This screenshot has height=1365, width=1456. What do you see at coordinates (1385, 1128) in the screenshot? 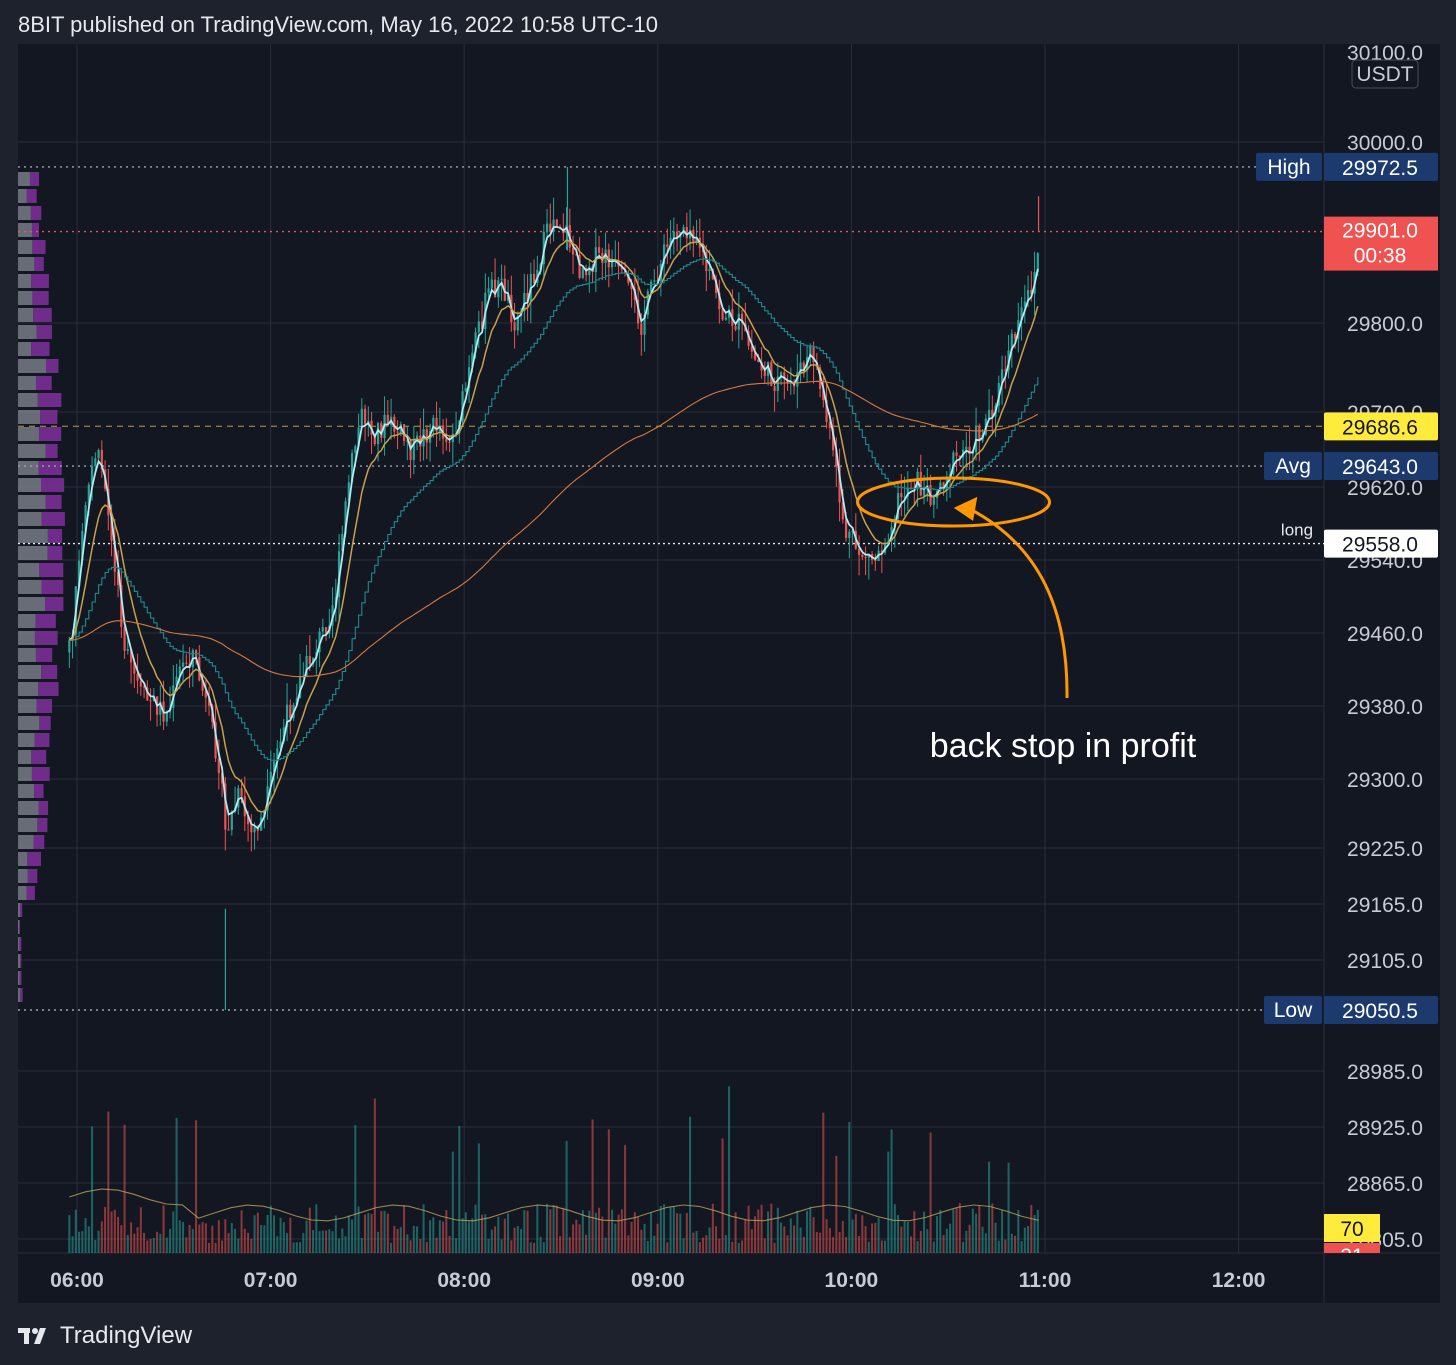
I see `price-tick-label: 28925.0` at bounding box center [1385, 1128].